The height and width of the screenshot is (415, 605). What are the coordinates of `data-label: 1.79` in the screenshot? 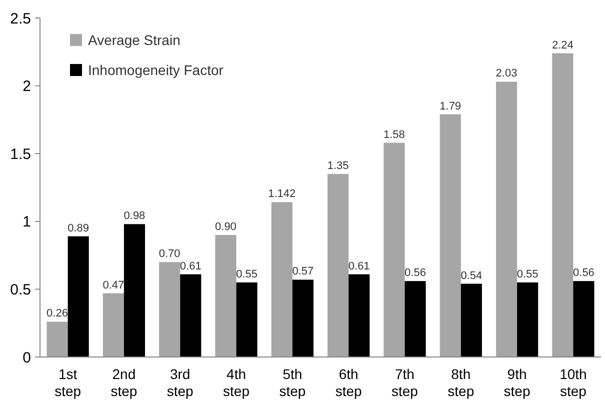 It's located at (451, 106).